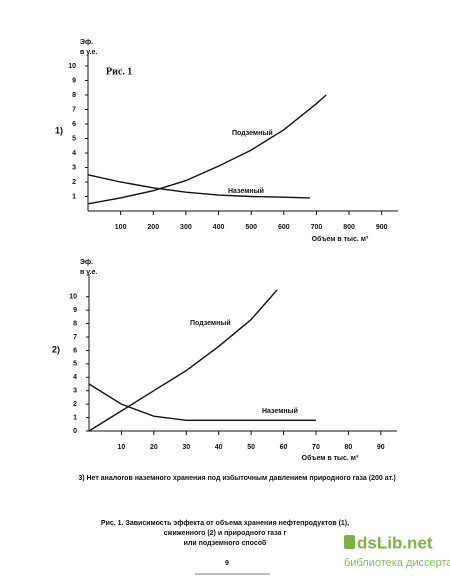 The height and width of the screenshot is (582, 450). I want to click on x-tick-label: 100, so click(121, 227).